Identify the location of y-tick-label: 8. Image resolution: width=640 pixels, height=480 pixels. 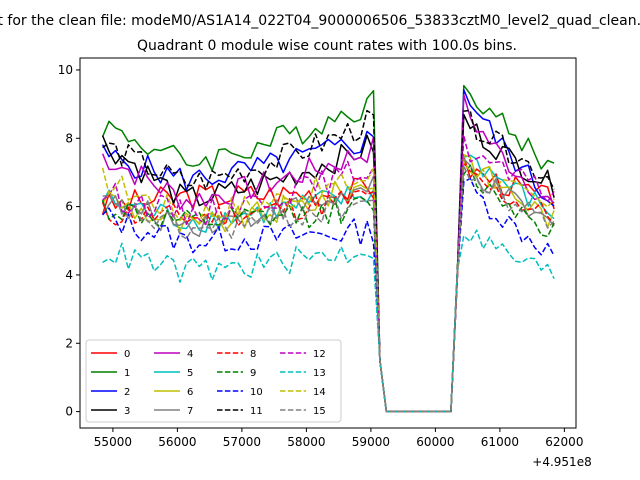
(69, 138).